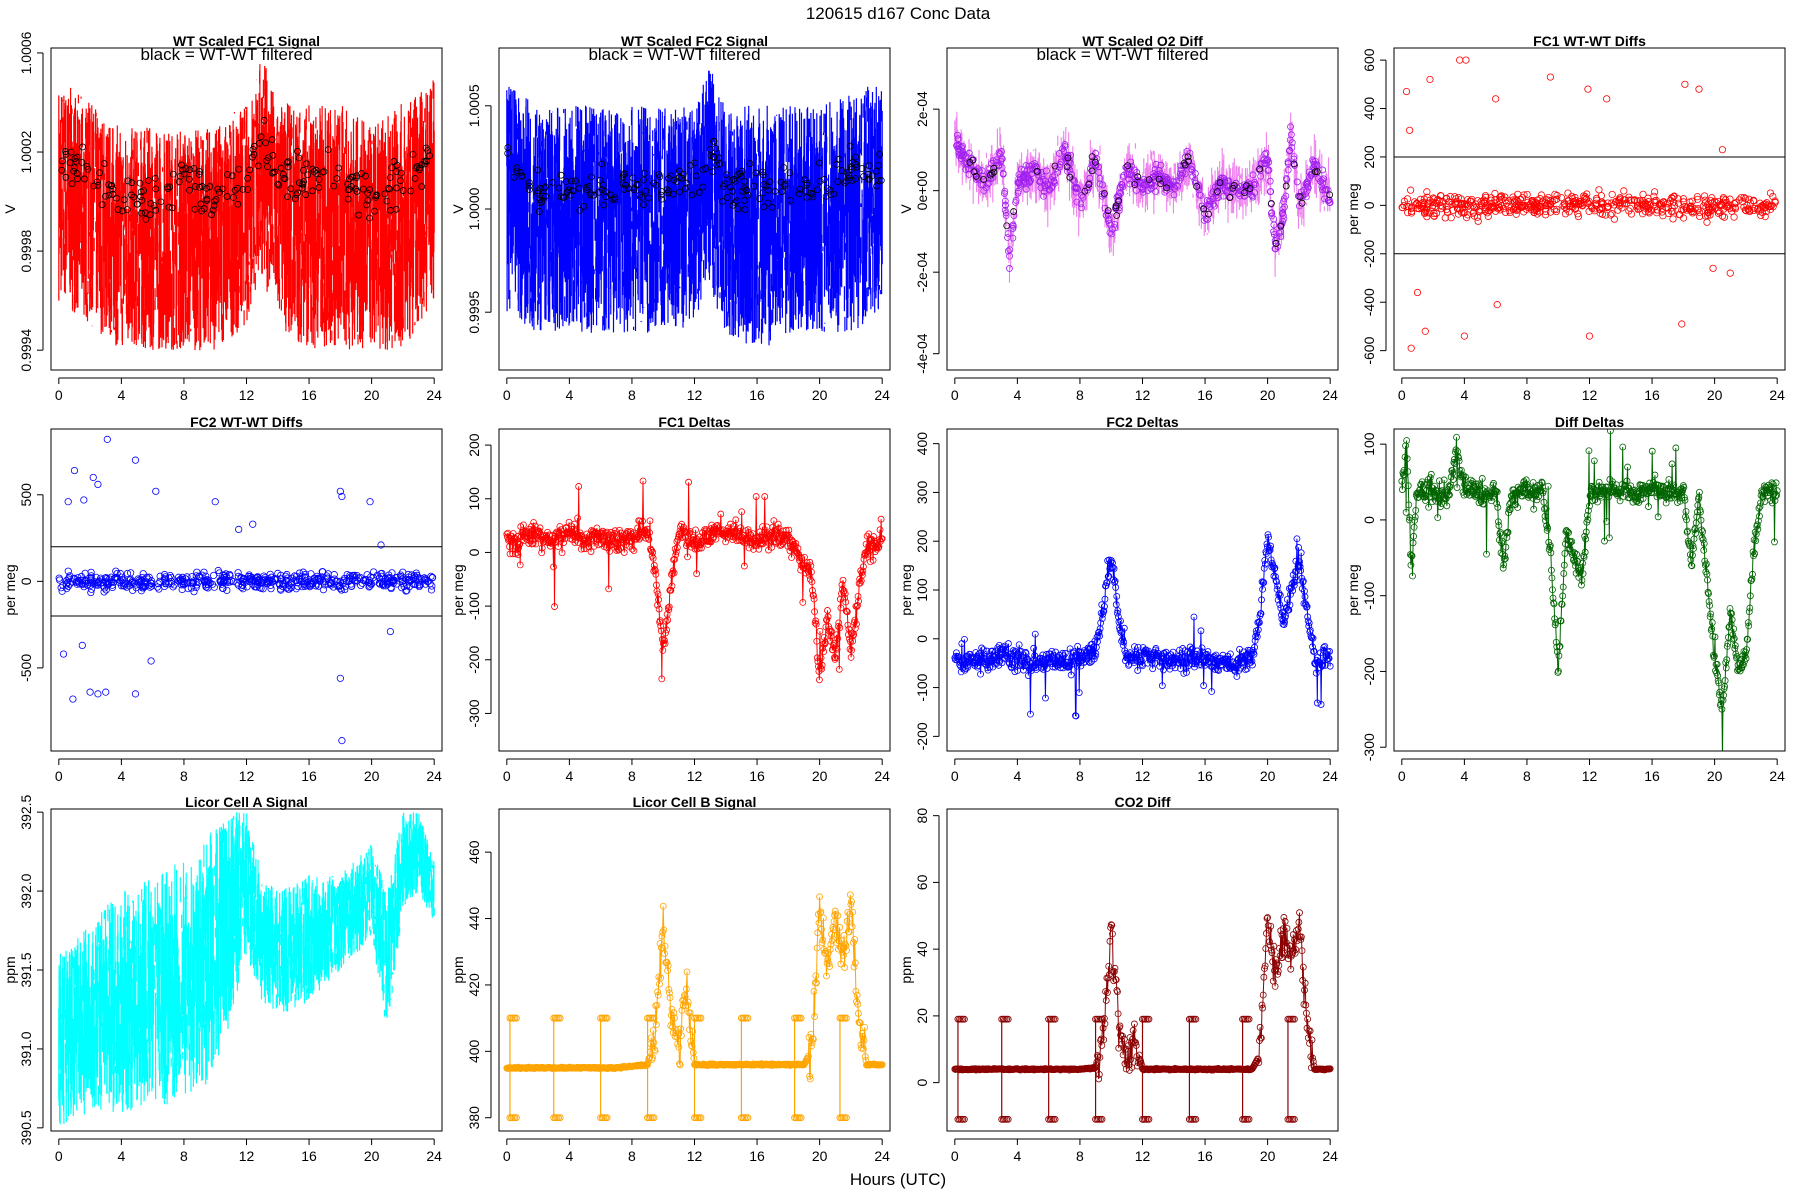  Describe the element at coordinates (906, 209) in the screenshot. I see `o2diff-y-label: V` at that location.